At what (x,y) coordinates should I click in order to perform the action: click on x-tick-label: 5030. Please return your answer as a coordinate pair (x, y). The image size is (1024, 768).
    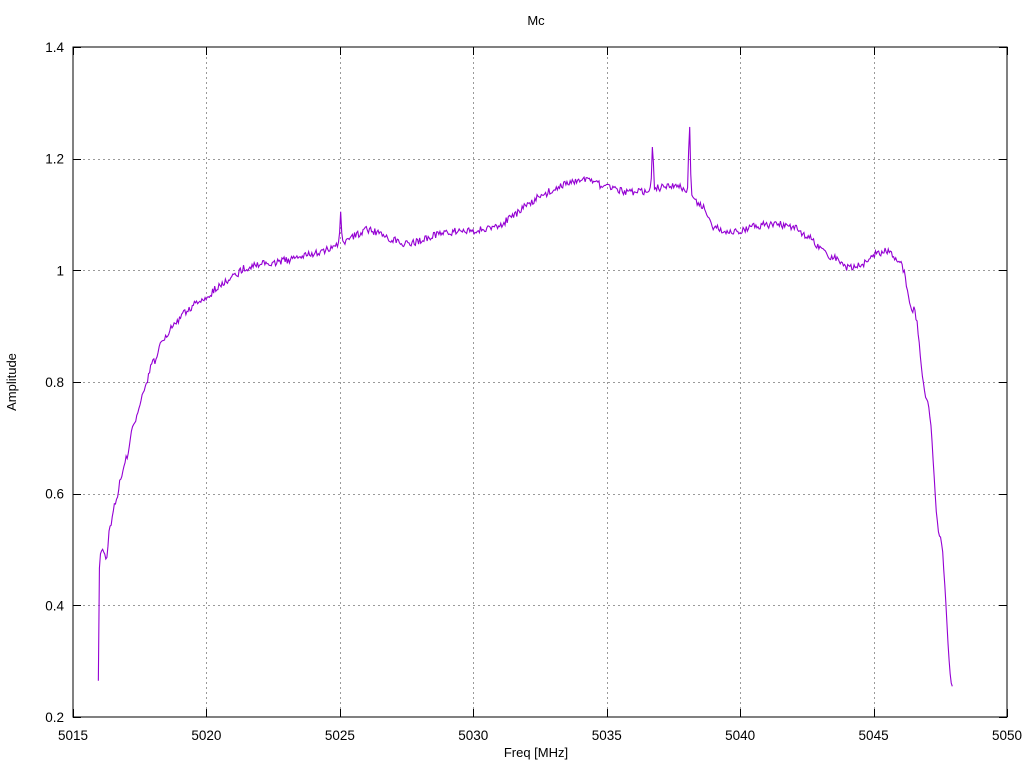
    Looking at the image, I should click on (473, 735).